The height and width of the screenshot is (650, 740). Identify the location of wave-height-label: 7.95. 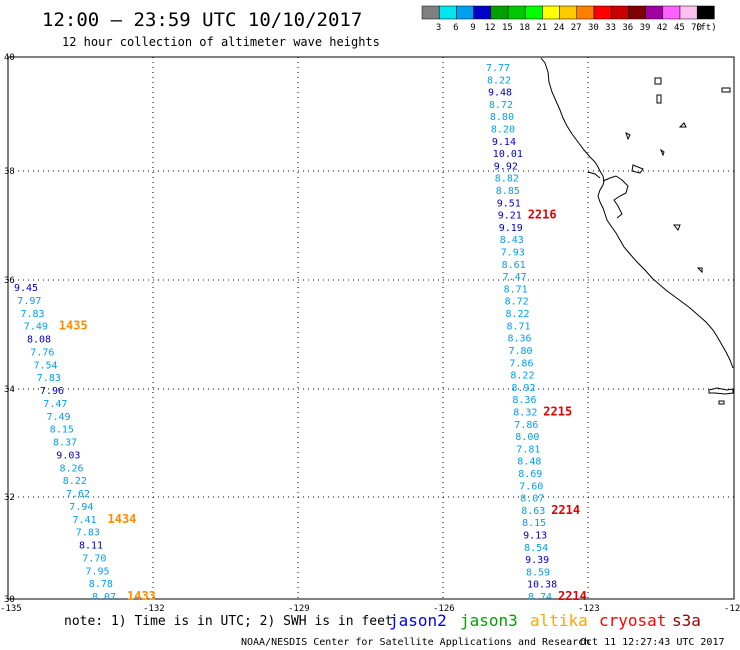
(98, 571).